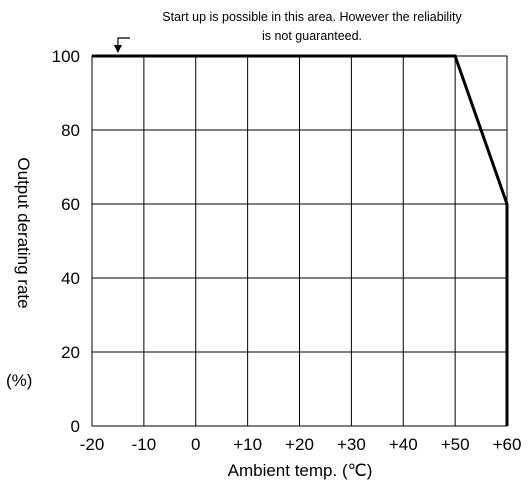 This screenshot has height=482, width=532. Describe the element at coordinates (70, 130) in the screenshot. I see `y-tick-label: 80` at that location.